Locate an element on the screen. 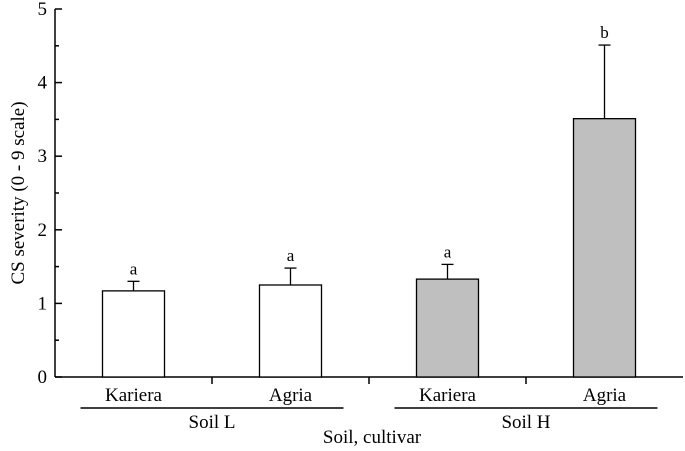 The width and height of the screenshot is (685, 451). y-tick-label: 3 is located at coordinates (43, 156).